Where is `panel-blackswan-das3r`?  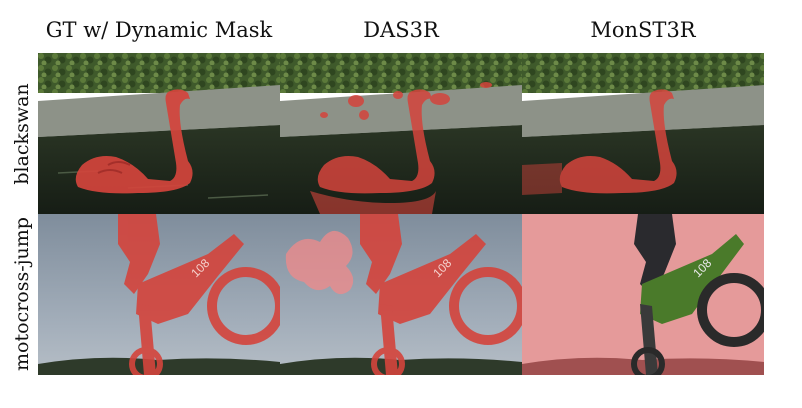
panel-blackswan-das3r is located at coordinates (401, 133).